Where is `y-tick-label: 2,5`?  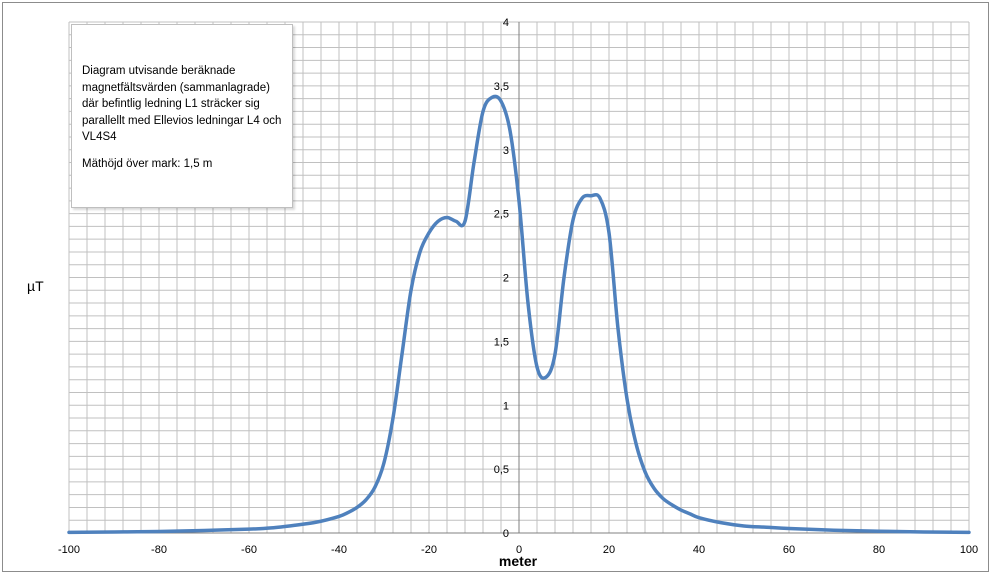 y-tick-label: 2,5 is located at coordinates (501, 215).